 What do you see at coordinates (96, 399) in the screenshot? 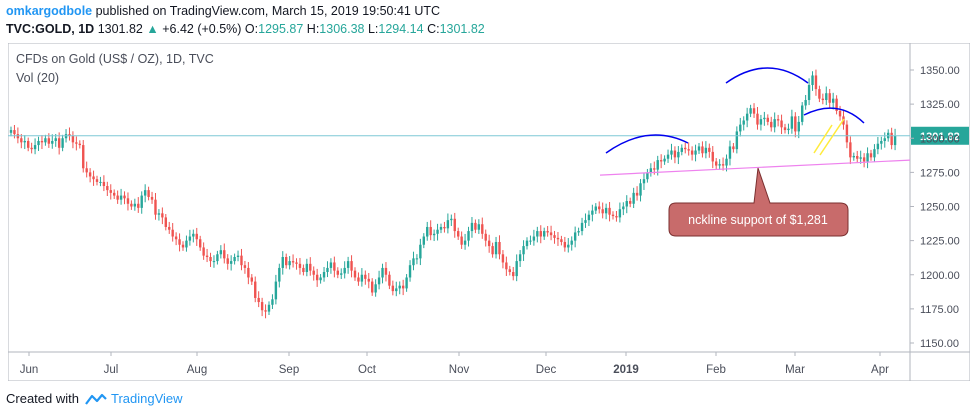
I see `tradingview-logo-icon` at bounding box center [96, 399].